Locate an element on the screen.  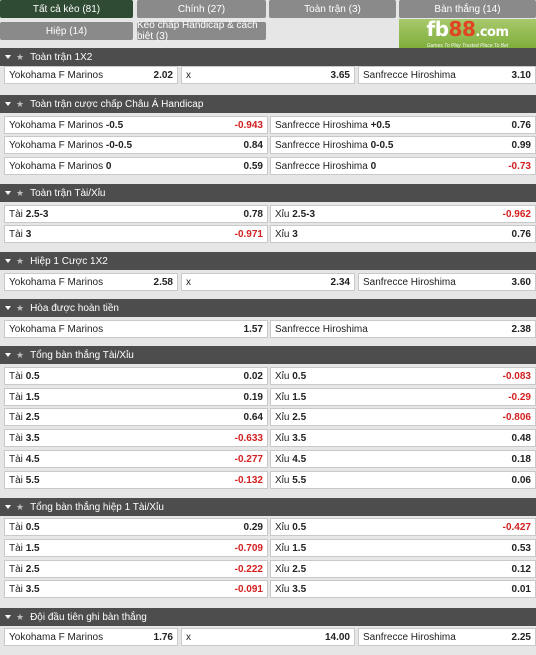
odds-cell: Tài 3.5 -0.091 is located at coordinates (136, 589).